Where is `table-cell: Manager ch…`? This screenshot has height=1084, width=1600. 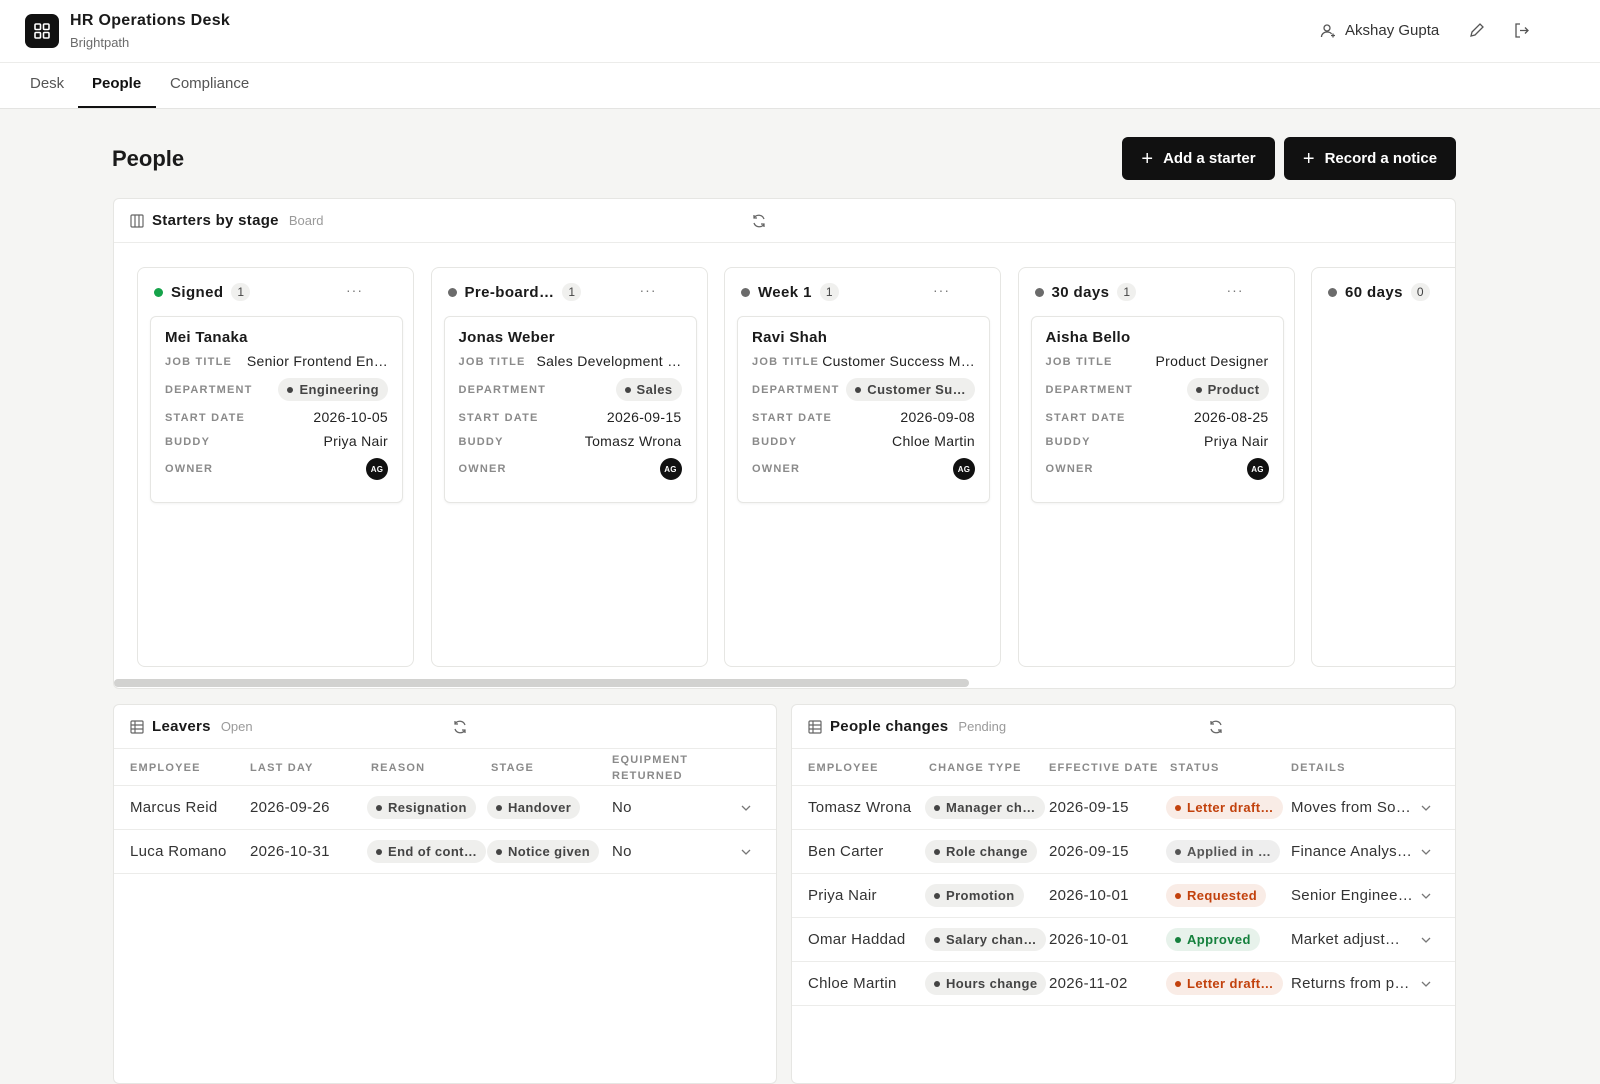 table-cell: Manager ch… is located at coordinates (985, 807).